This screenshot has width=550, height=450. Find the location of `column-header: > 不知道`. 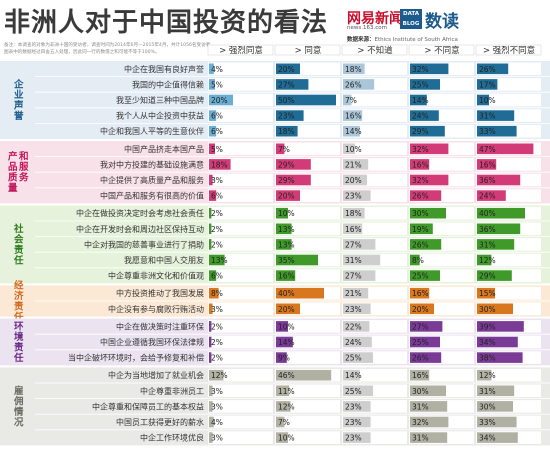

column-header: > 不知道 is located at coordinates (375, 50).